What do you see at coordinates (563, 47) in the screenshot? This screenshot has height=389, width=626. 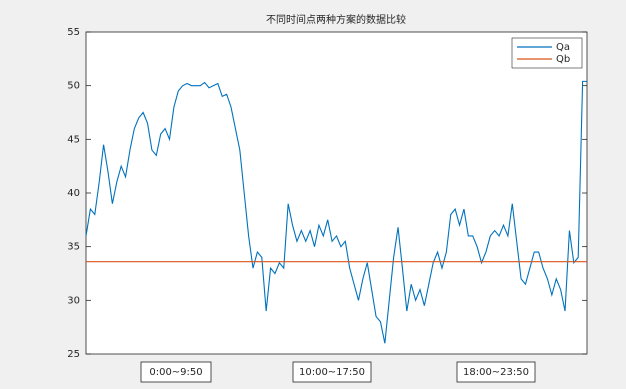 I see `legend-label: Qa` at bounding box center [563, 47].